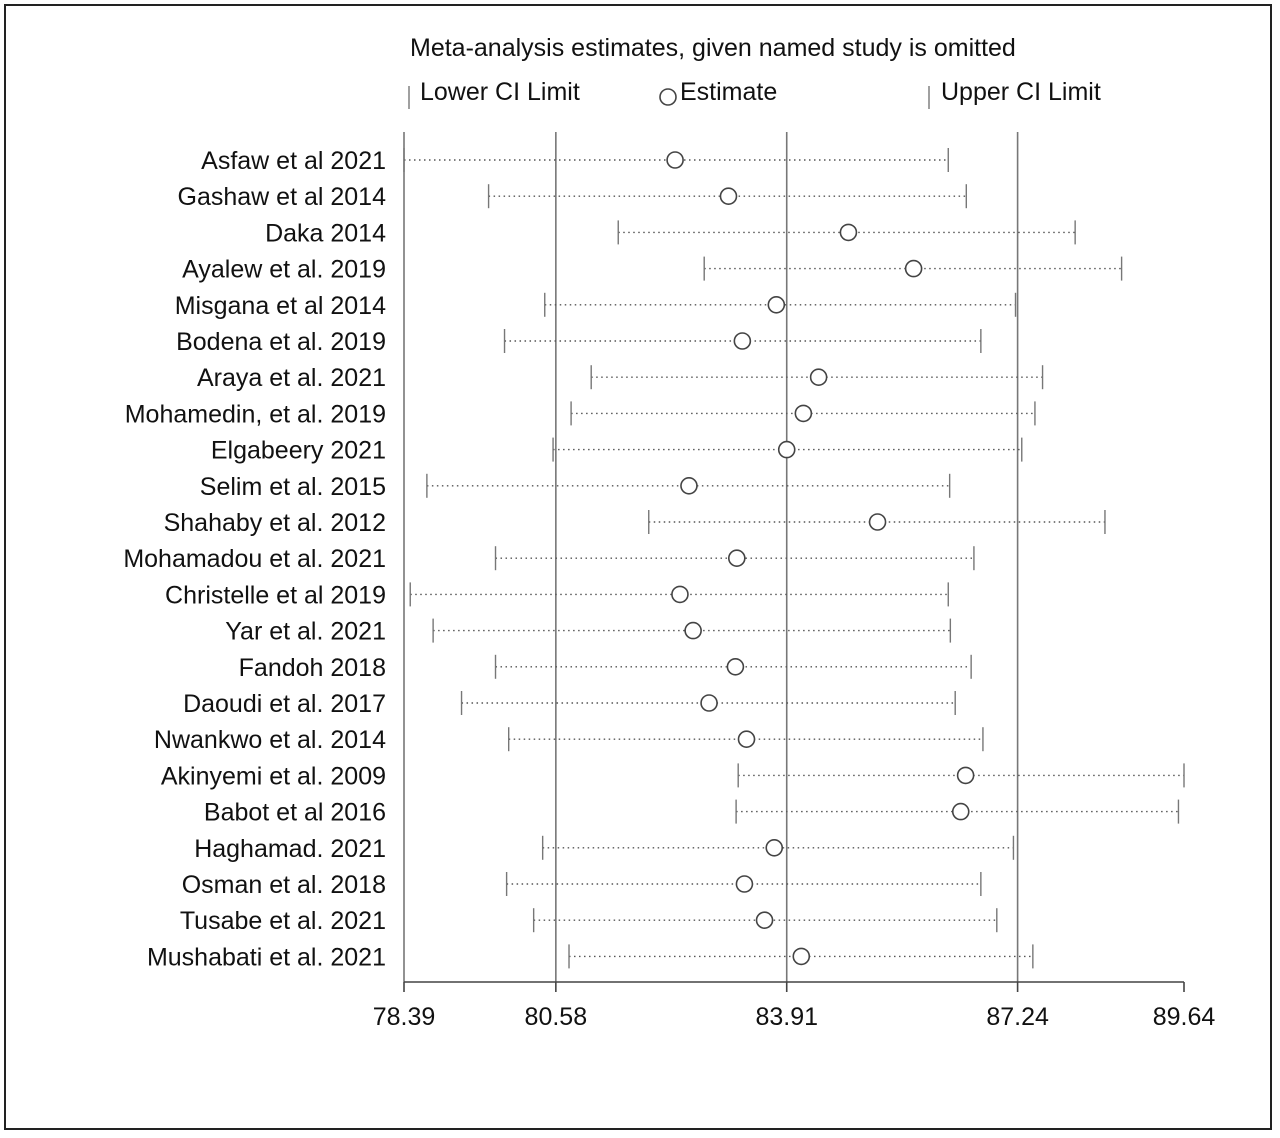 The height and width of the screenshot is (1138, 1280). Describe the element at coordinates (291, 378) in the screenshot. I see `study-label: Araya et al. 2021` at that location.